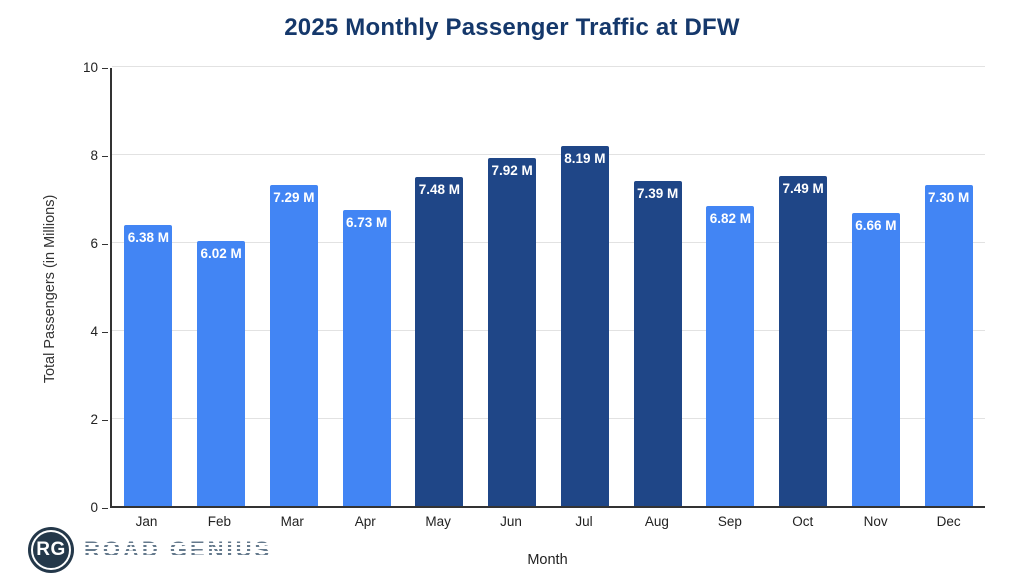 The height and width of the screenshot is (582, 1024). Describe the element at coordinates (657, 193) in the screenshot. I see `bar-value-label-aug: 7.39 M` at that location.